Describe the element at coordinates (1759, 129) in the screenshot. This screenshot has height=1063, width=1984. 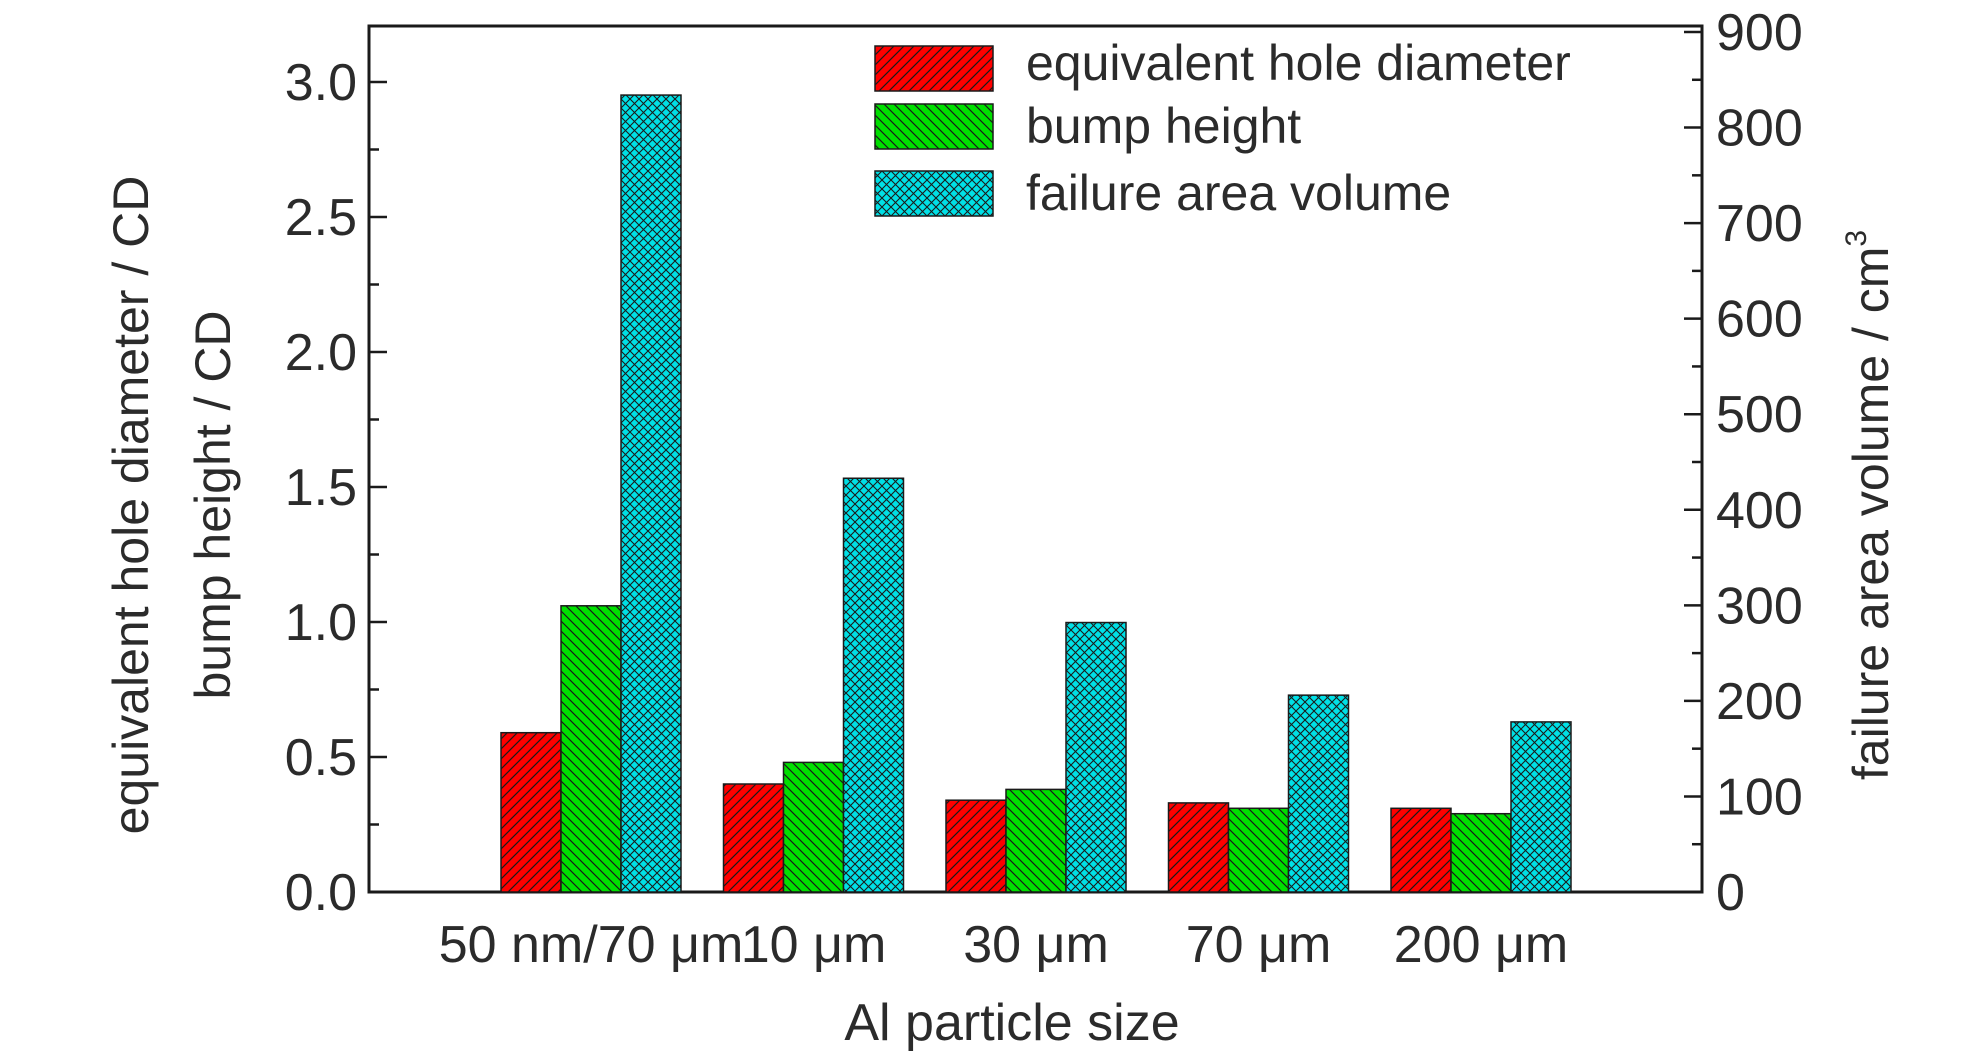
I see `right-axis-tick-label: 800` at that location.